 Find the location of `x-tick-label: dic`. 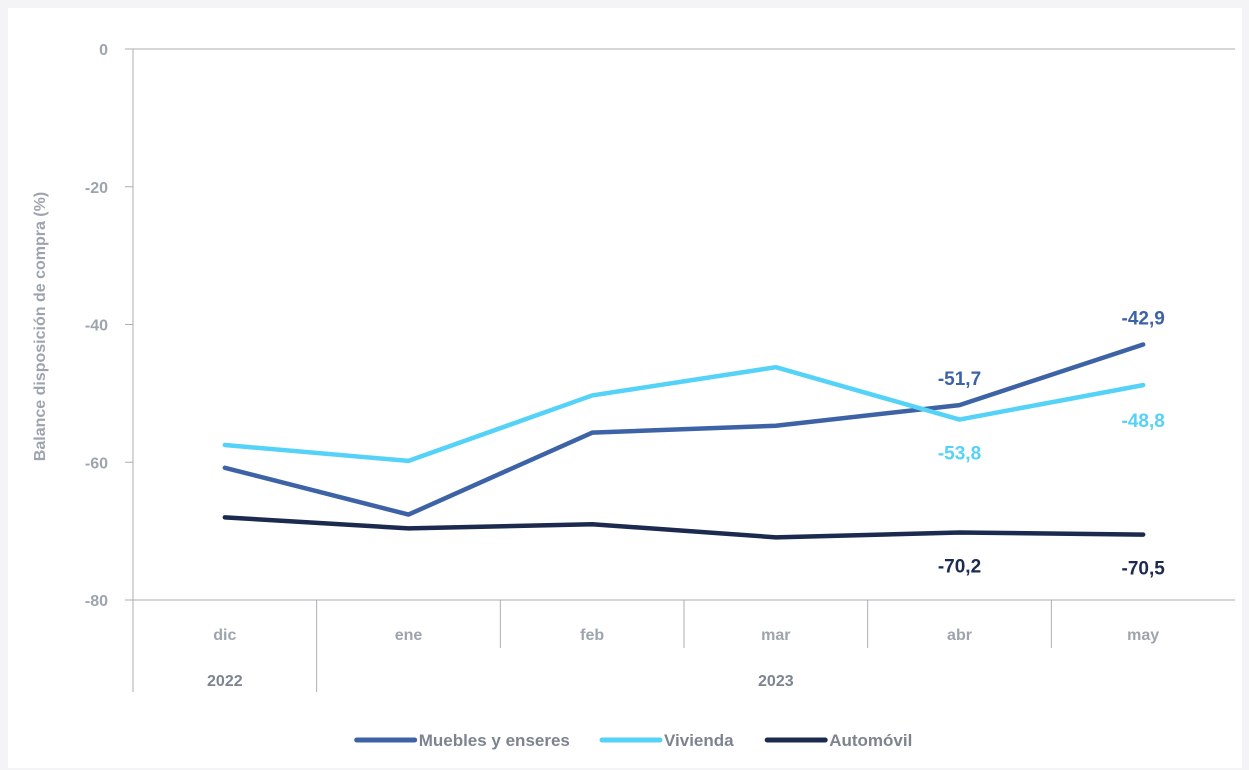

x-tick-label: dic is located at coordinates (224, 635).